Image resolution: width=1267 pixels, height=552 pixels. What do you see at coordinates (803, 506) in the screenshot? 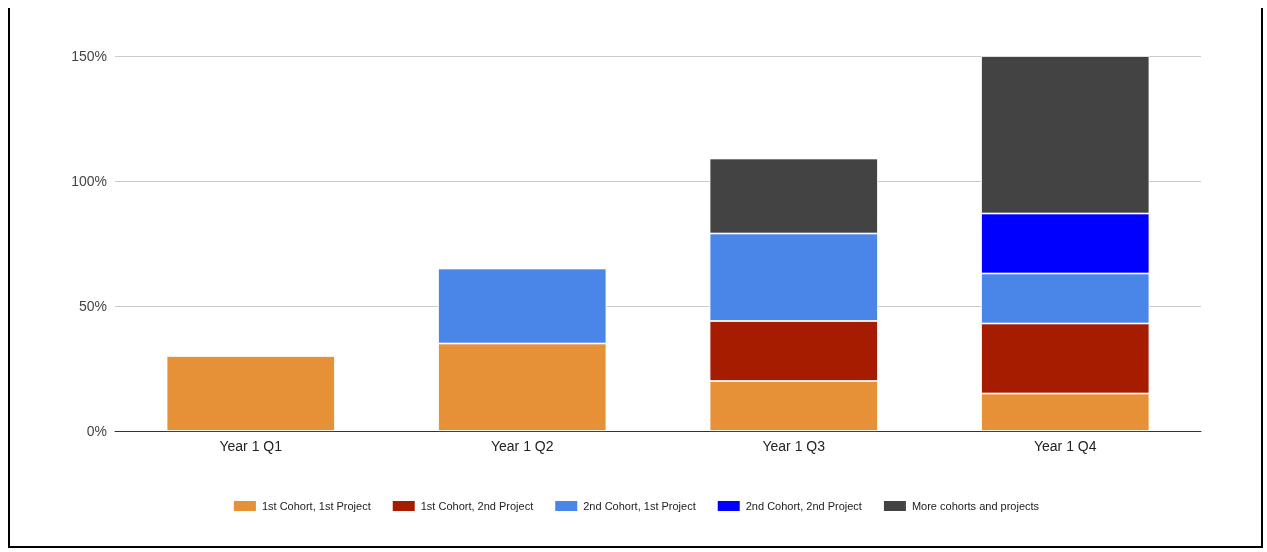
I see `legend-label: 2nd Cohort, 2nd Project` at bounding box center [803, 506].